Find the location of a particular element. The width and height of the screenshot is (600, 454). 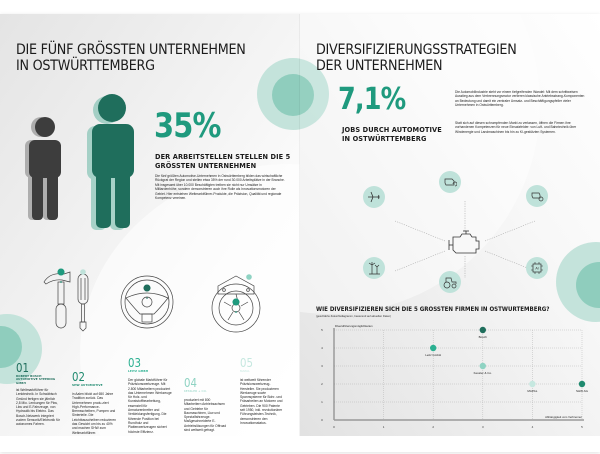

brake-pin-icon is located at coordinates (236, 305).